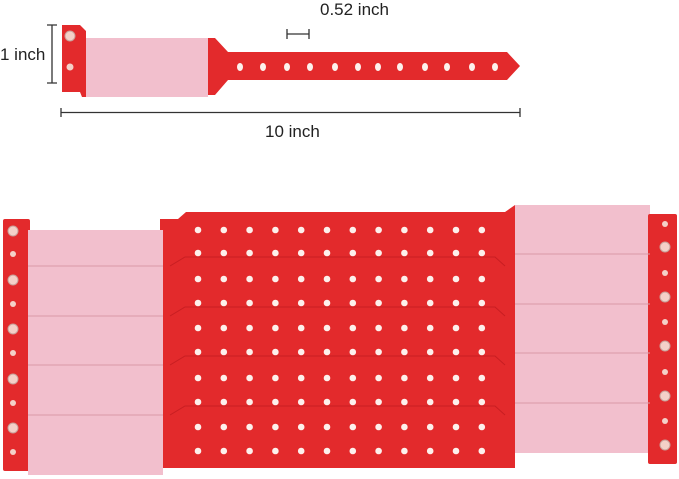 This screenshot has height=479, width=679. I want to click on hole-spacing-label: 0.52 inch, so click(354, 9).